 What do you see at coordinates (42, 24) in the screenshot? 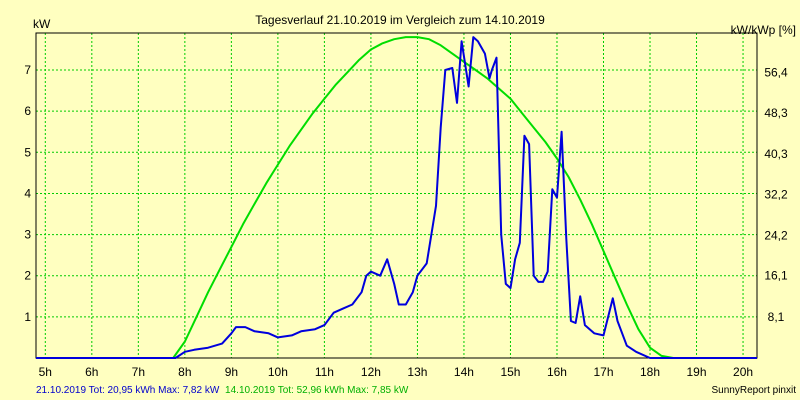
I see `y-axis-left-label: kW` at bounding box center [42, 24].